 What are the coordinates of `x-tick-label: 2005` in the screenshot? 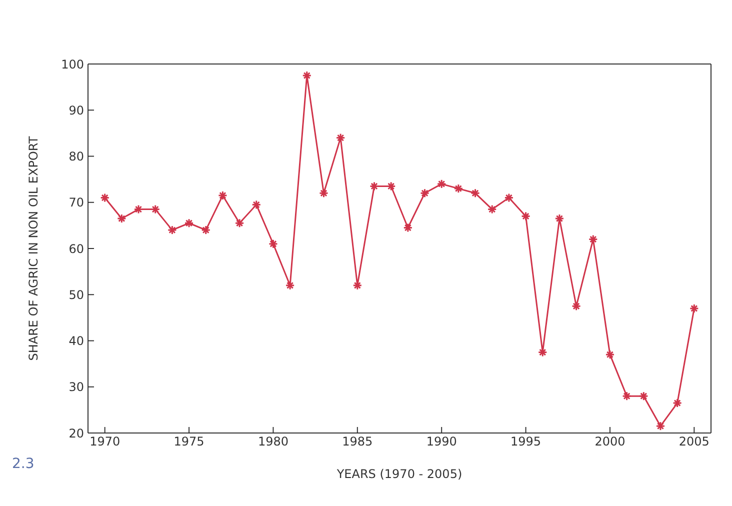 It's located at (694, 441).